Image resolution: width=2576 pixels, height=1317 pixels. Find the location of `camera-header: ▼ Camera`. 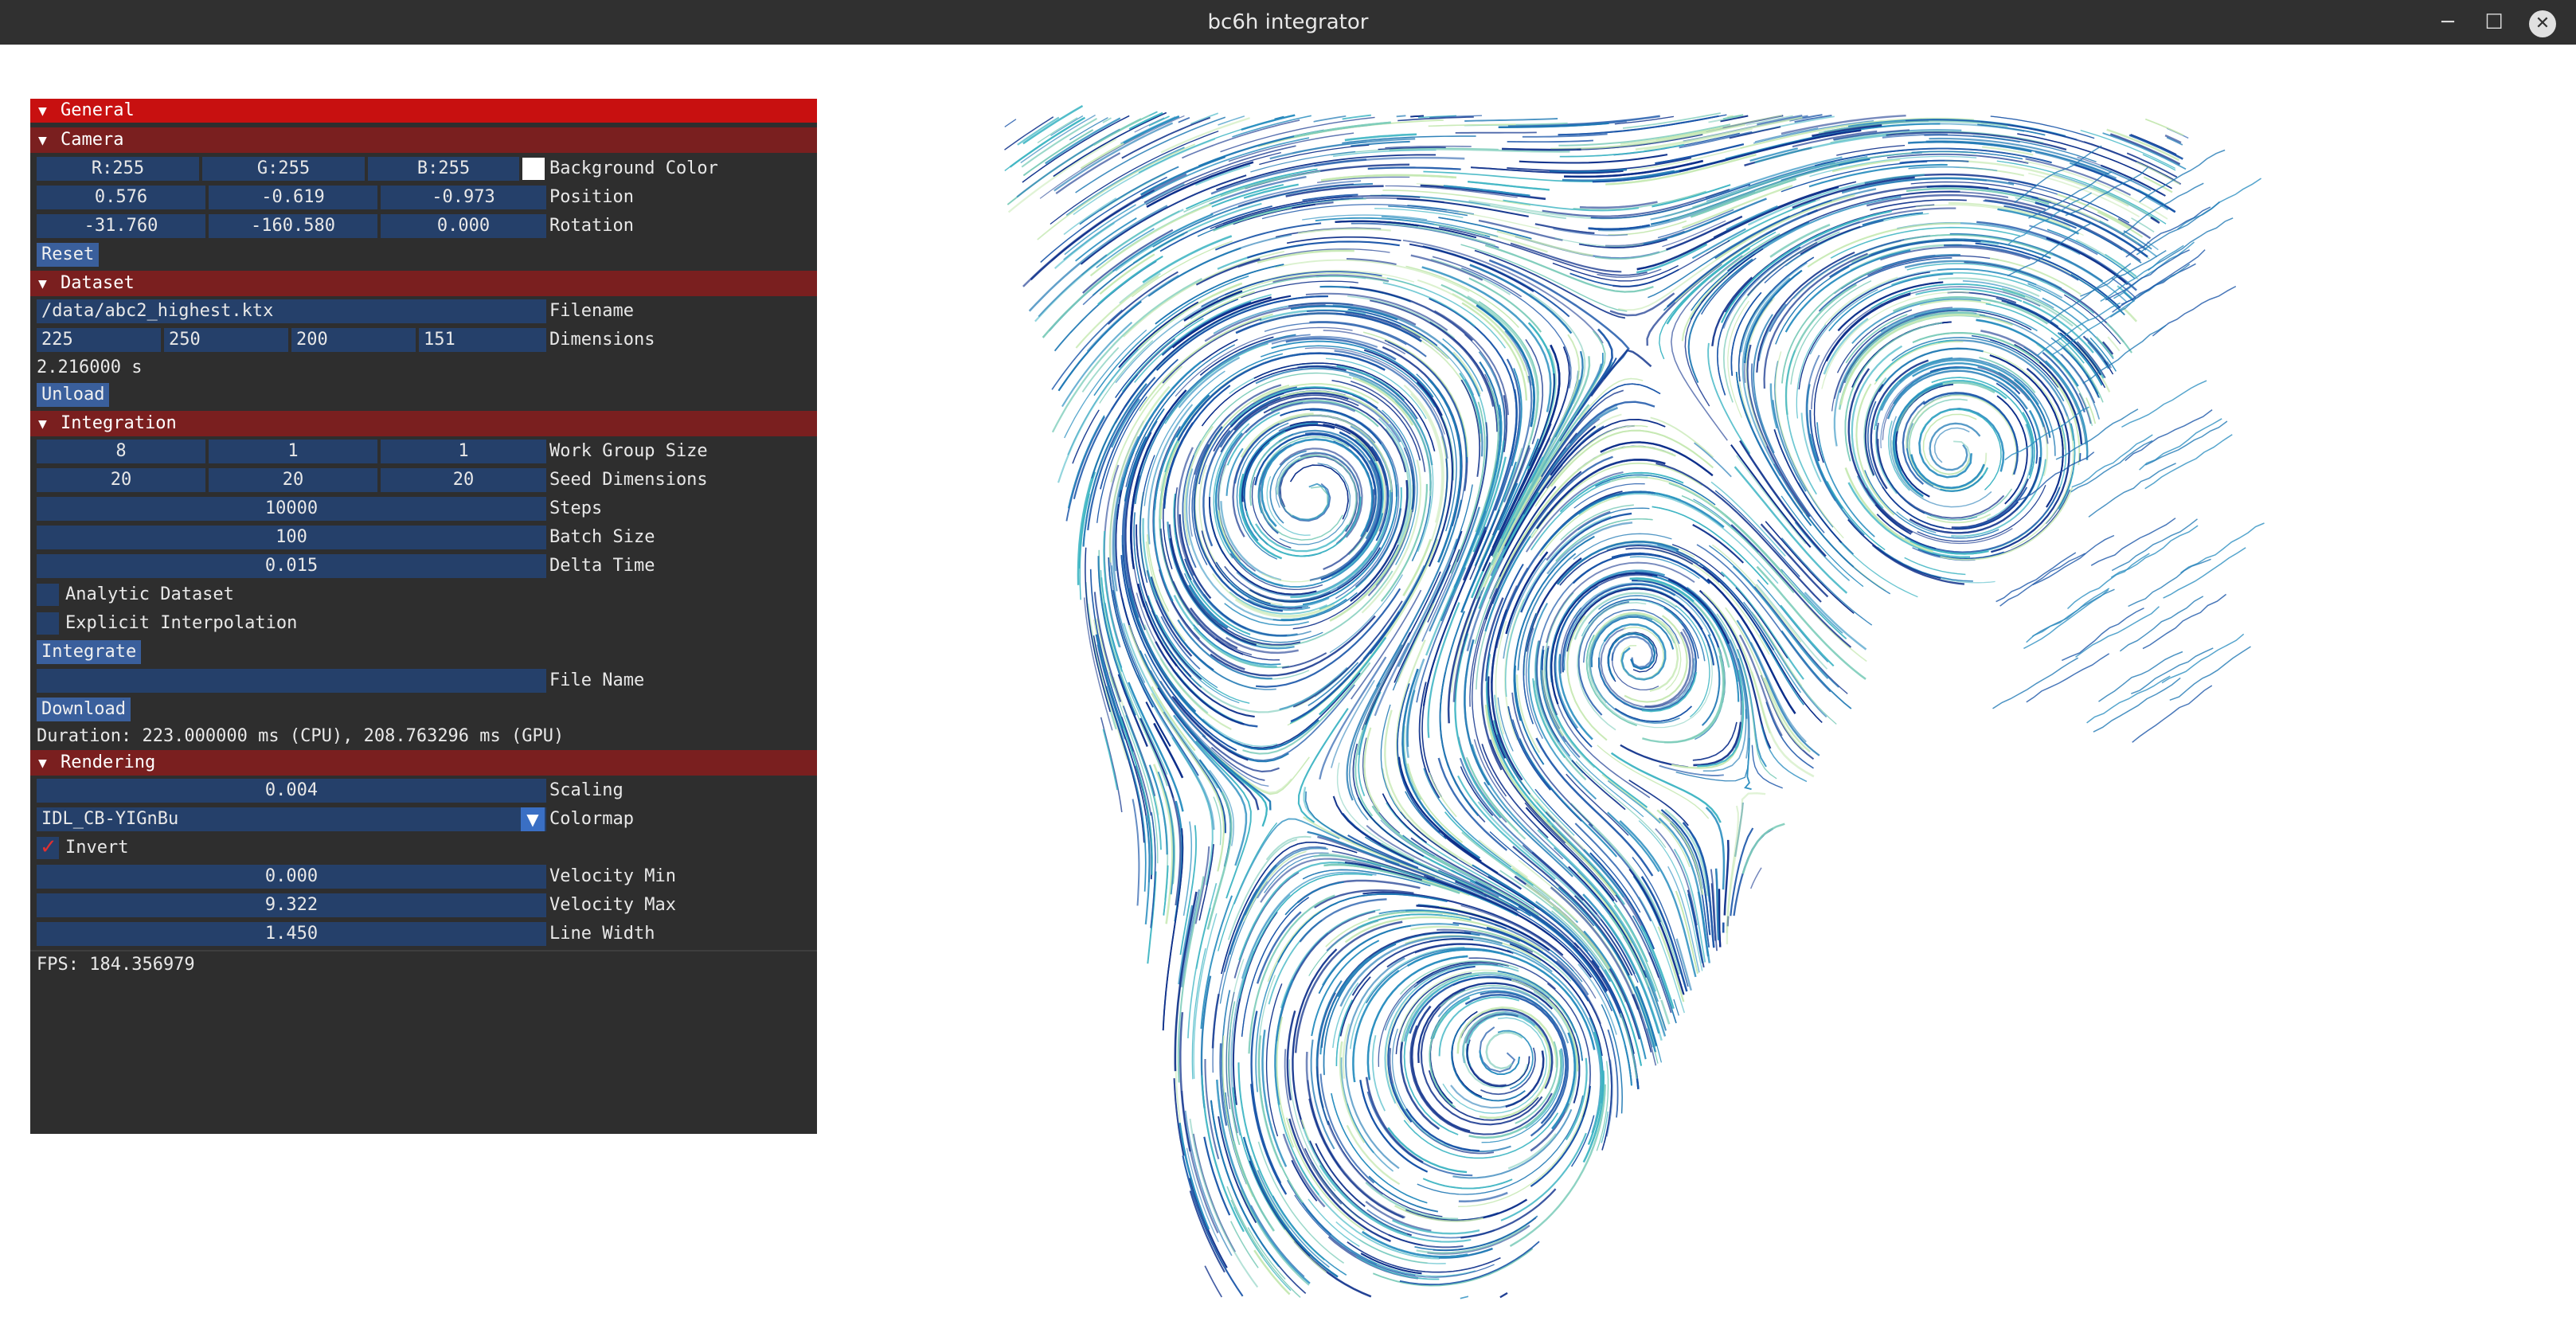

camera-header: ▼ Camera is located at coordinates (423, 140).